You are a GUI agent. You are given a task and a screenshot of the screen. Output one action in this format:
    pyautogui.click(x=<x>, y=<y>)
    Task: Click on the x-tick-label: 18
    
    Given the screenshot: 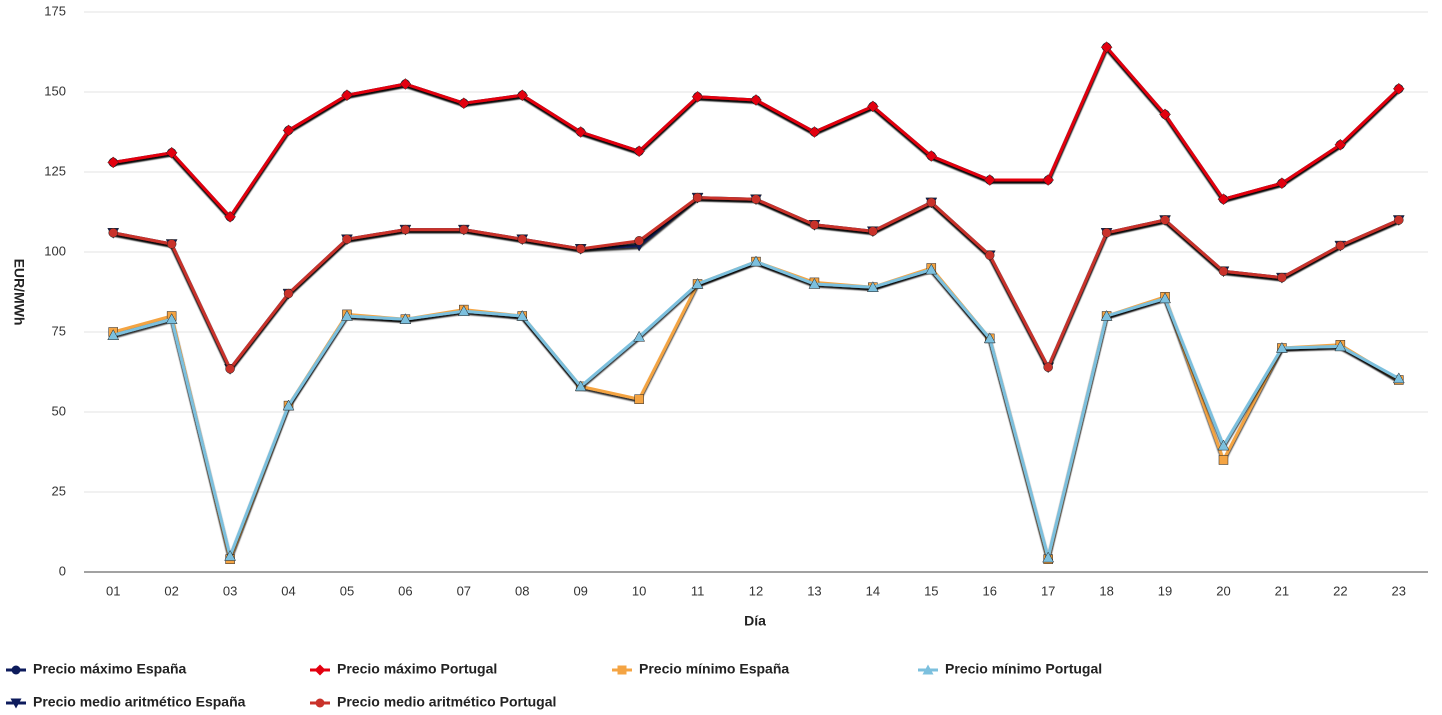 What is the action you would take?
    pyautogui.click(x=1106, y=590)
    